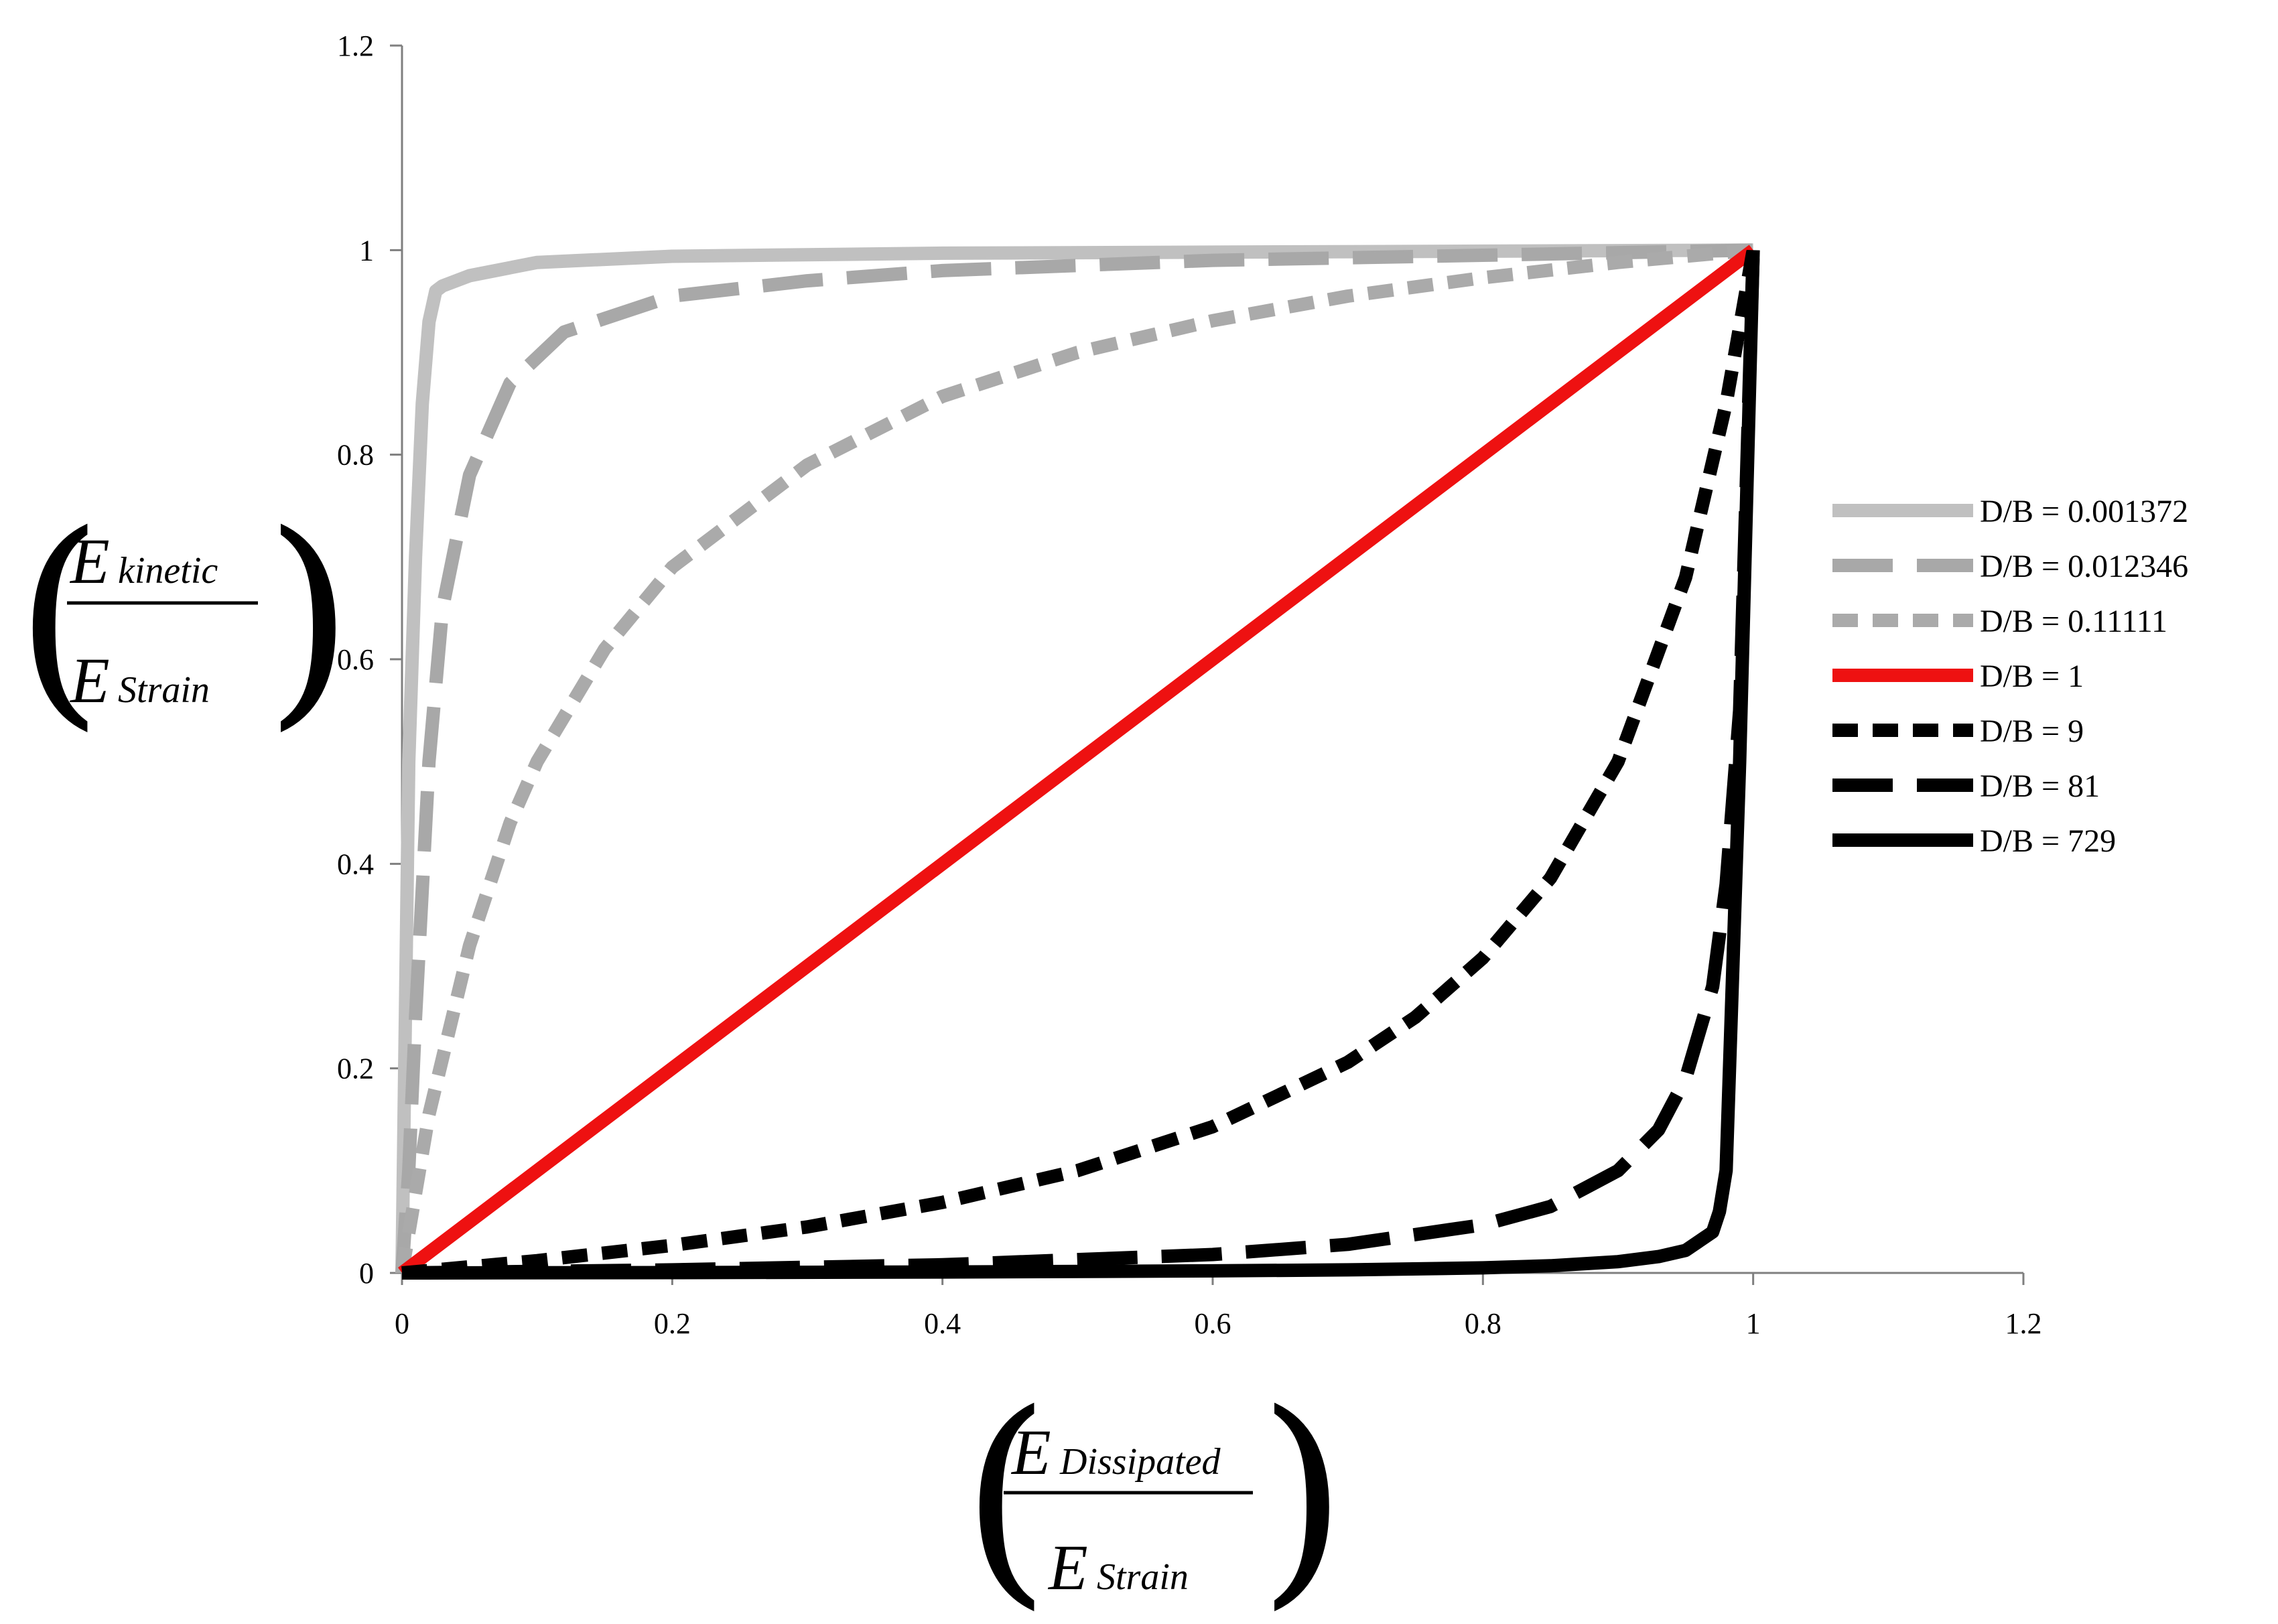 The width and height of the screenshot is (2278, 1624). I want to click on y-label-denominator: E, so click(90, 681).